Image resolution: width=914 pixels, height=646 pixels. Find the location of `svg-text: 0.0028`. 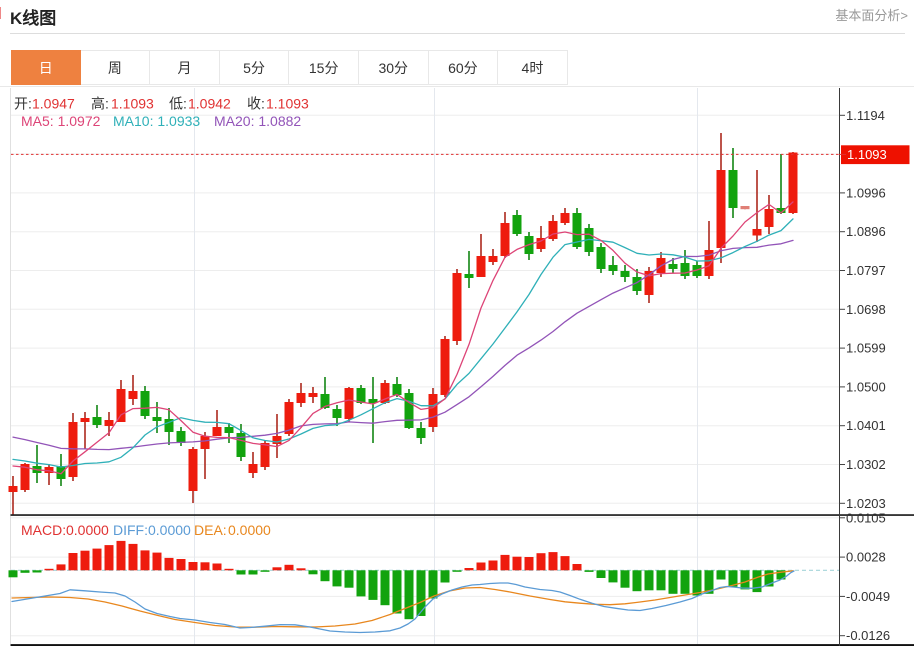

svg-text: 0.0028 is located at coordinates (866, 557).